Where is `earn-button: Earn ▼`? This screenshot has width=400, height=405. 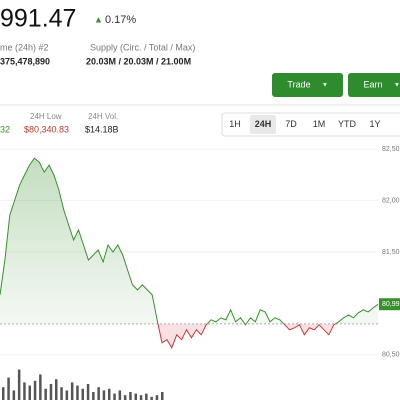
earn-button: Earn ▼ is located at coordinates (374, 85).